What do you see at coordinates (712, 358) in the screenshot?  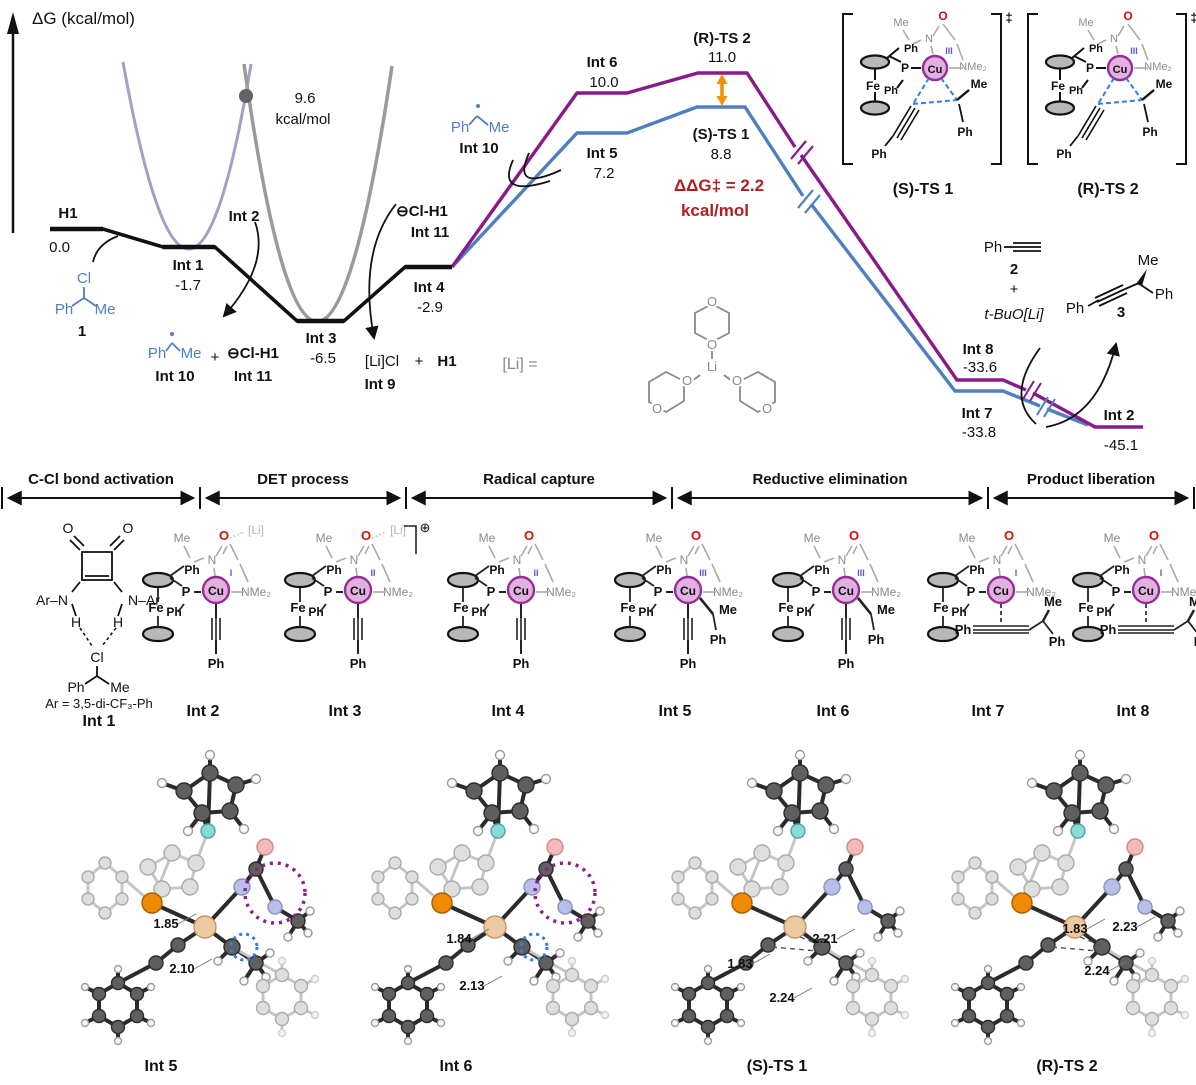 I see `li-legend-rings` at bounding box center [712, 358].